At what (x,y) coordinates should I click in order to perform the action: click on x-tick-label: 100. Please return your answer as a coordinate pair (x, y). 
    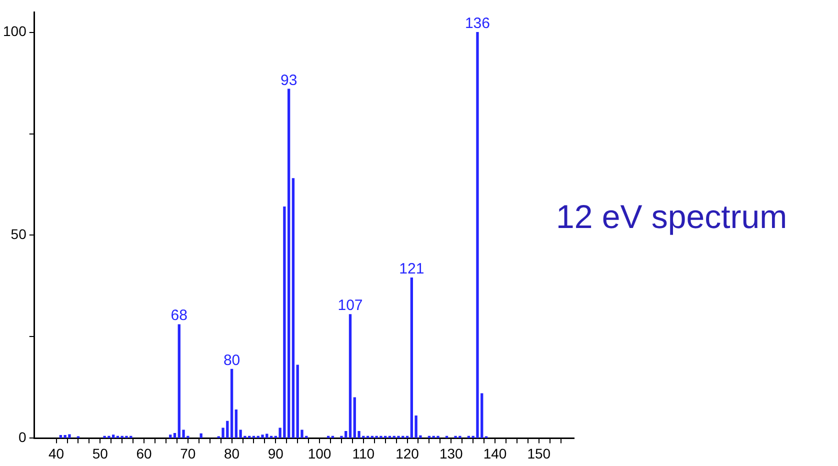
    Looking at the image, I should click on (320, 453).